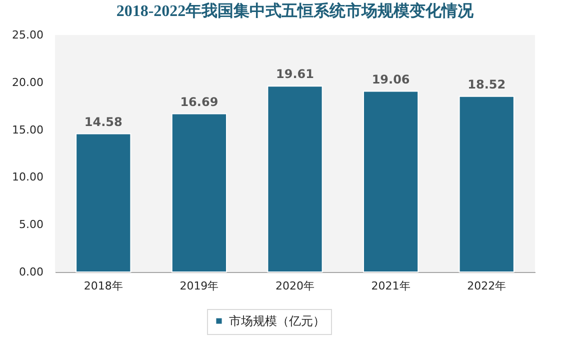 Image resolution: width=562 pixels, height=338 pixels. Describe the element at coordinates (28, 177) in the screenshot. I see `y-tick-label: 10.00` at that location.